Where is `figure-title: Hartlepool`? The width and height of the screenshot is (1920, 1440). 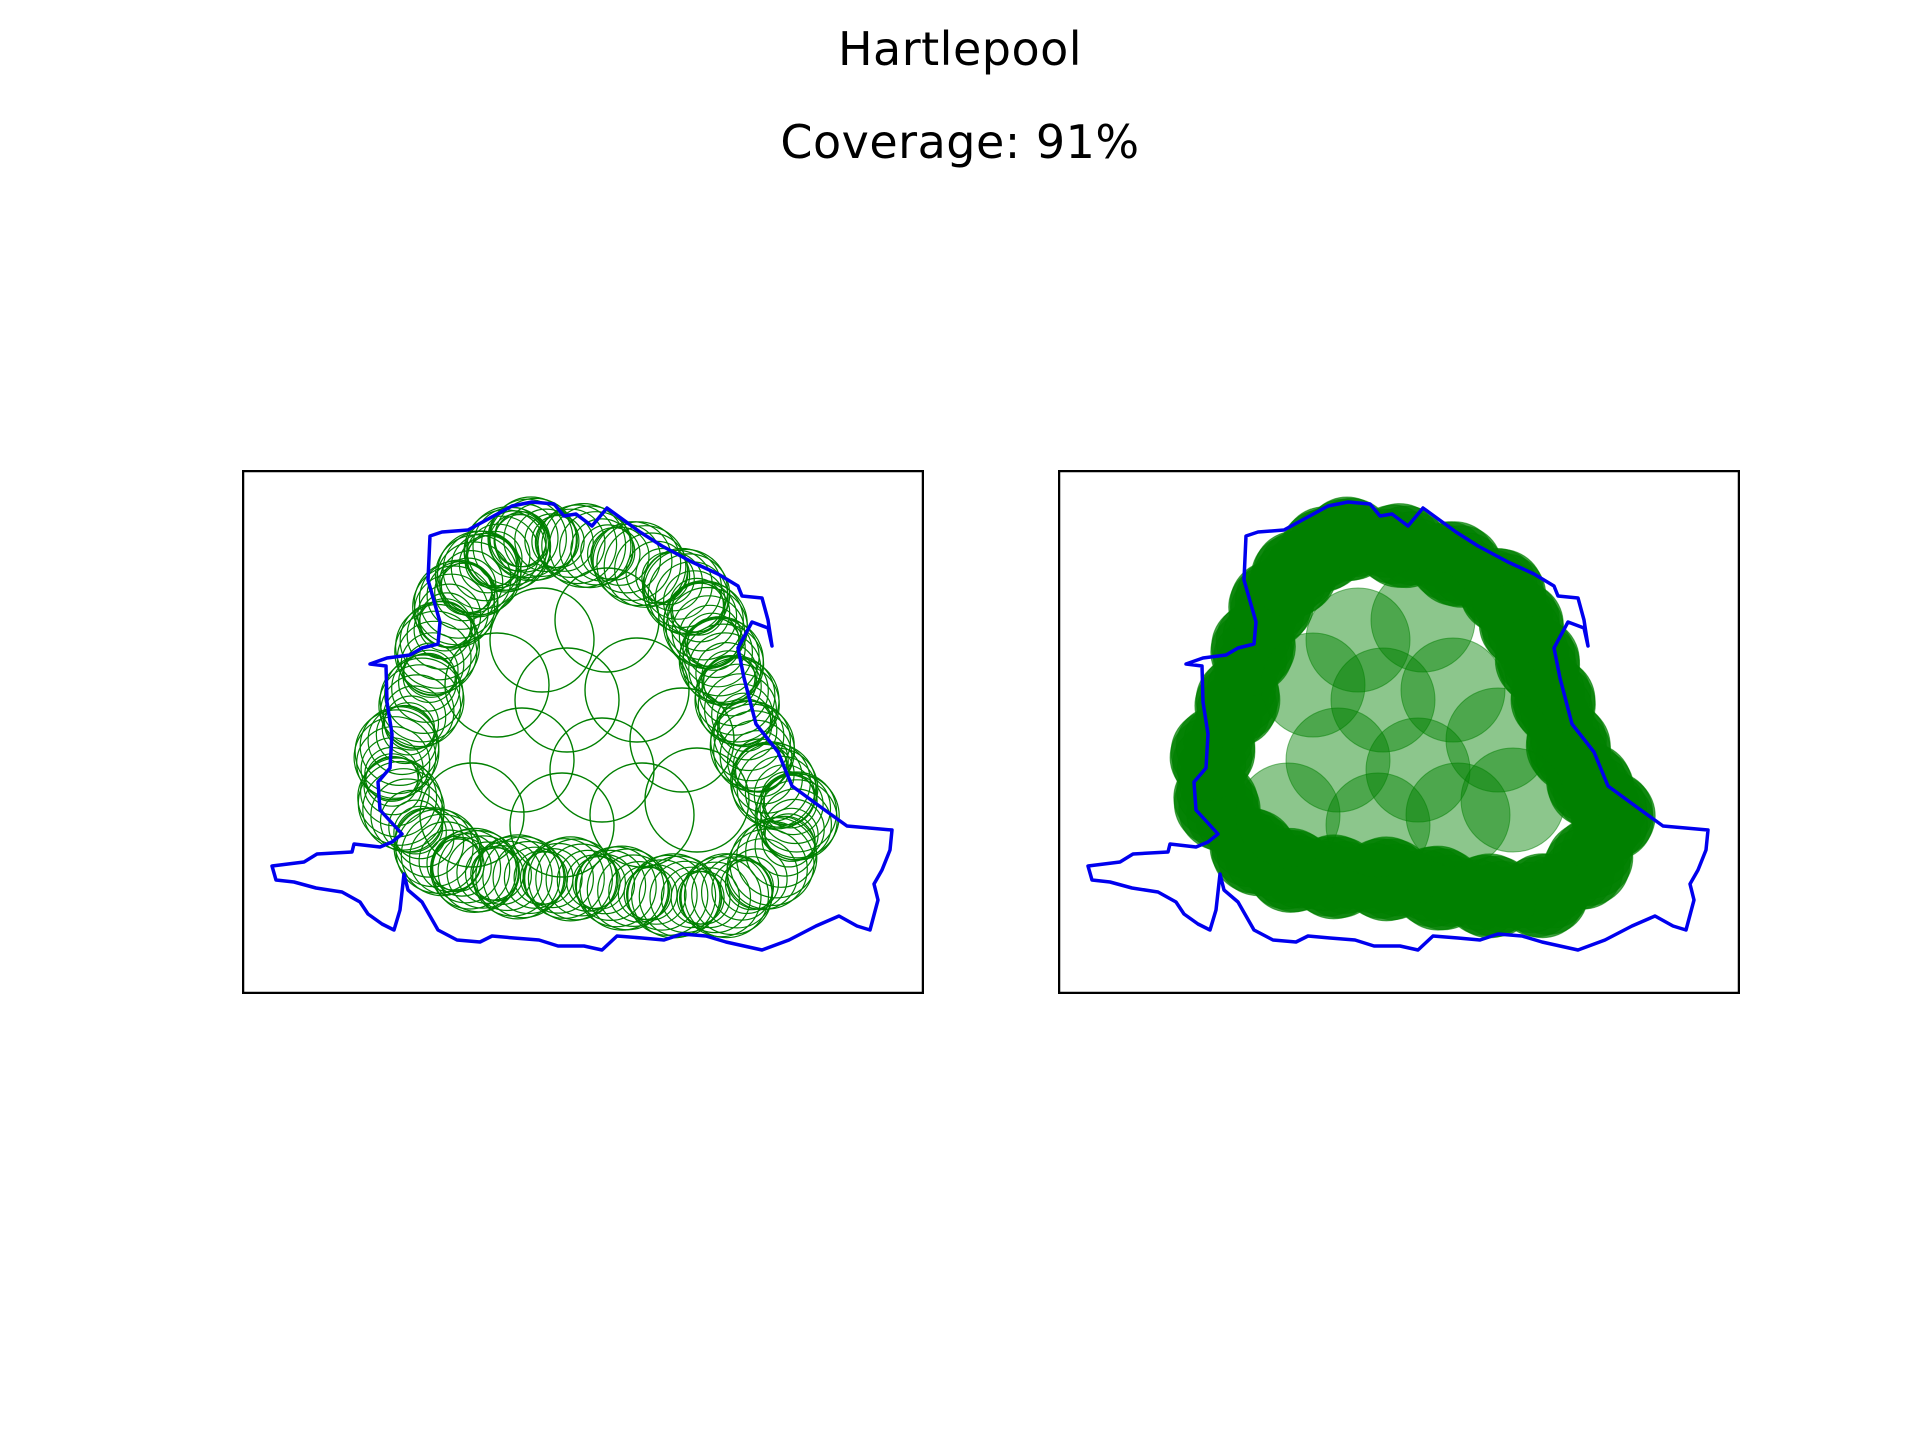 figure-title: Hartlepool is located at coordinates (960, 49).